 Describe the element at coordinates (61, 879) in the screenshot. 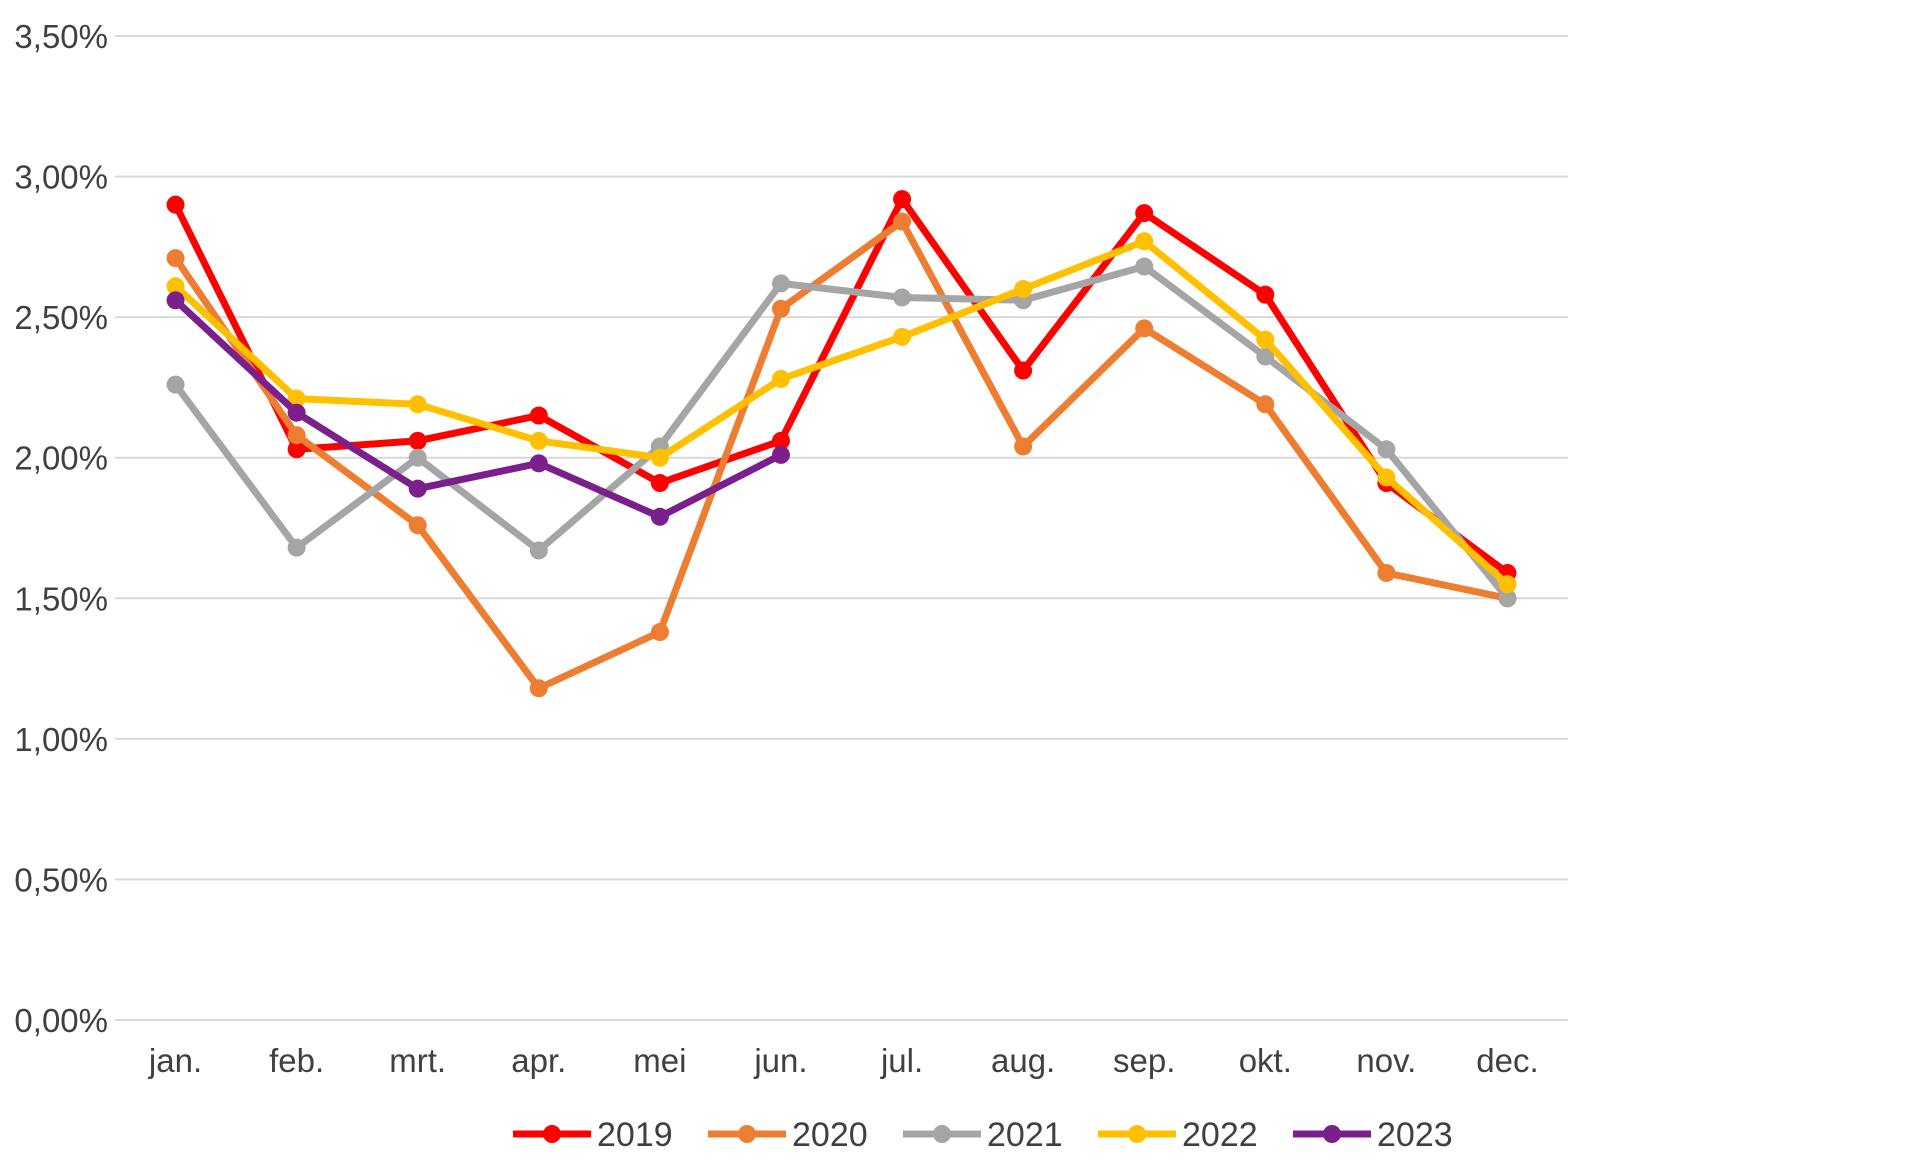

I see `y-tick-label: 0,50%` at that location.